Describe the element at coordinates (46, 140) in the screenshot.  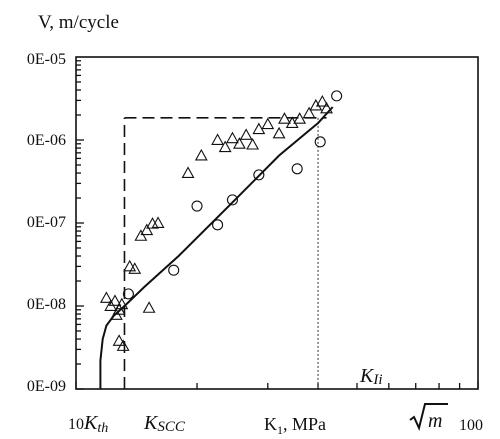
I see `y-tick-label-1: 0E-06` at that location.